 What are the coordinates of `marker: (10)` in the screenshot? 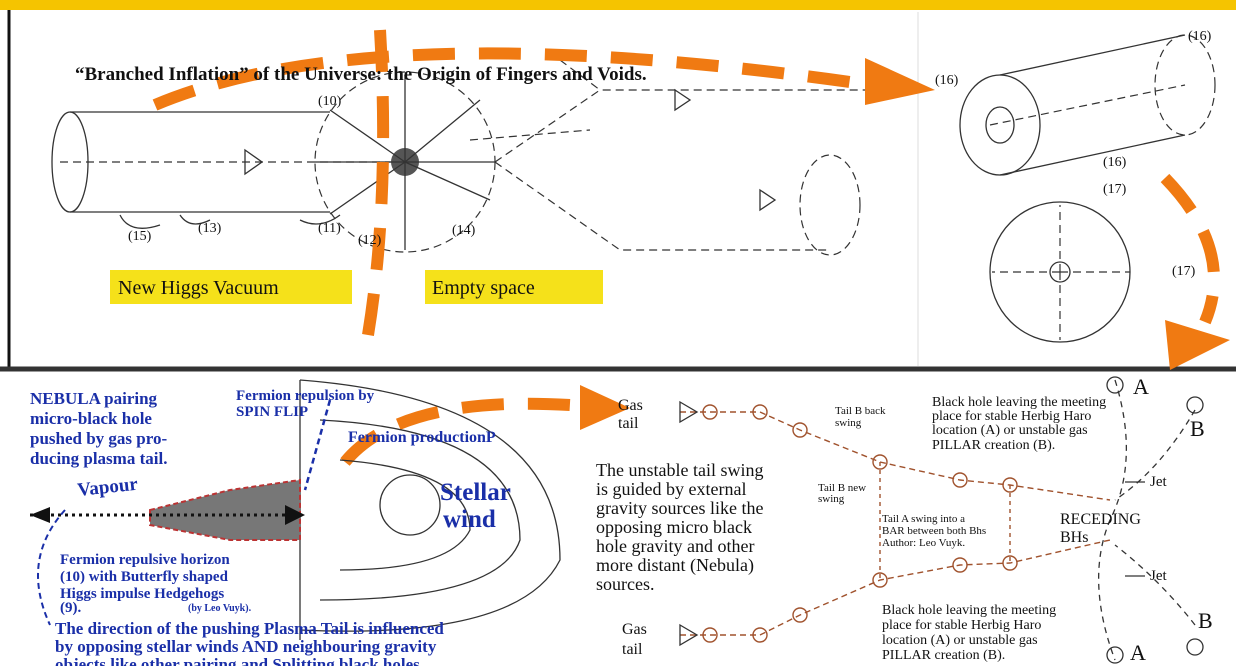 It's located at (330, 101).